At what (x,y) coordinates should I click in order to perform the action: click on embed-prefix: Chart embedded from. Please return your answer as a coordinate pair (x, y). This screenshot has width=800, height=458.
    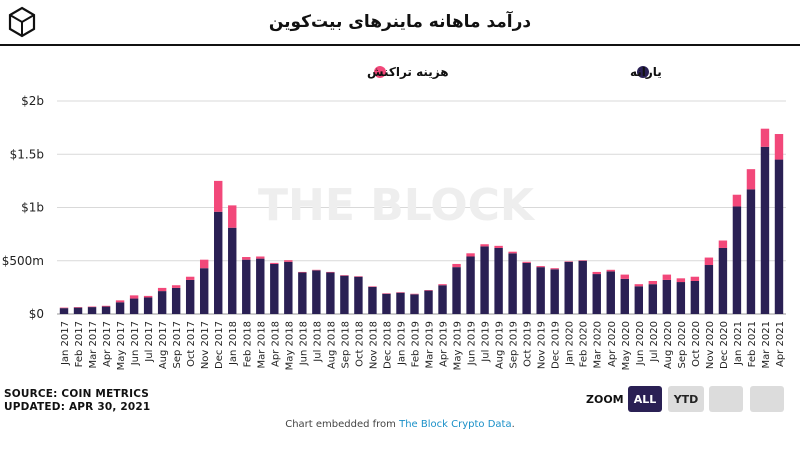
    Looking at the image, I should click on (342, 424).